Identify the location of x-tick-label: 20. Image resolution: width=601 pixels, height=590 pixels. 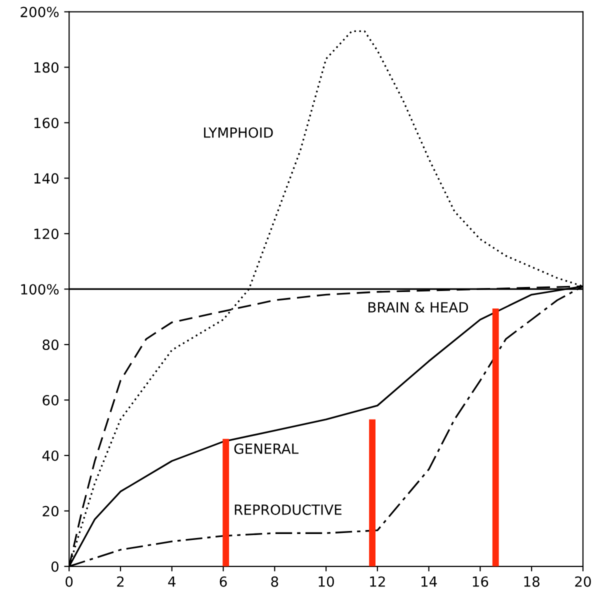
(583, 581).